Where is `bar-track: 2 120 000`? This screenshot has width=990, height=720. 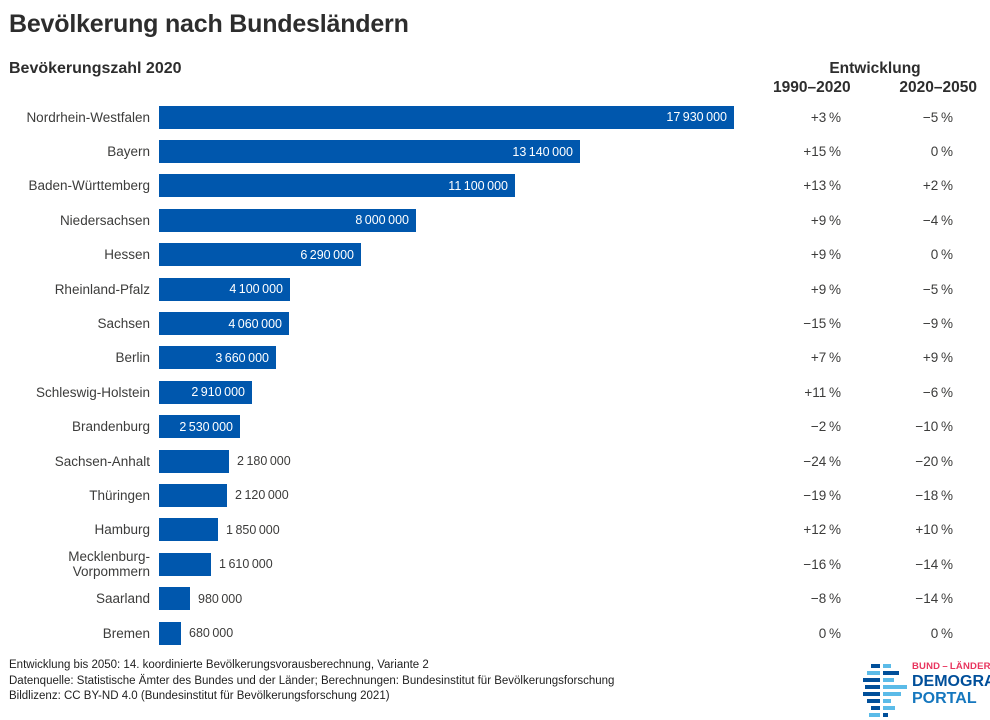
bar-track: 2 120 000 is located at coordinates (452, 495).